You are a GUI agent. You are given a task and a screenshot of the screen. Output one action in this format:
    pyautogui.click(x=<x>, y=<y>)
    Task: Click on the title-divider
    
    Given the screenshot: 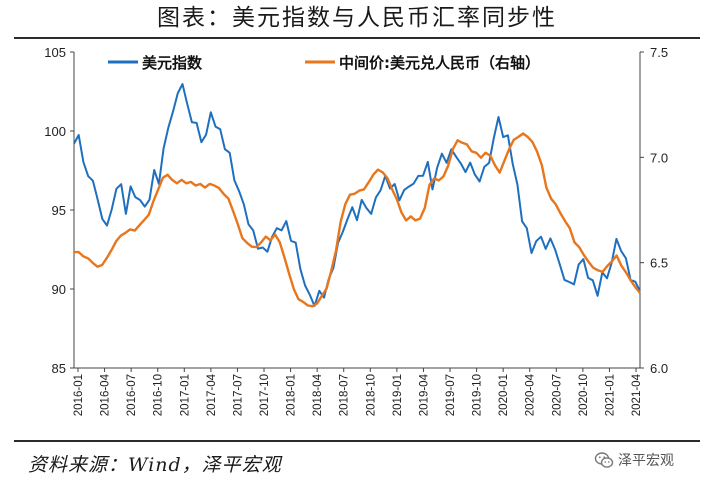 What is the action you would take?
    pyautogui.click(x=357, y=38)
    